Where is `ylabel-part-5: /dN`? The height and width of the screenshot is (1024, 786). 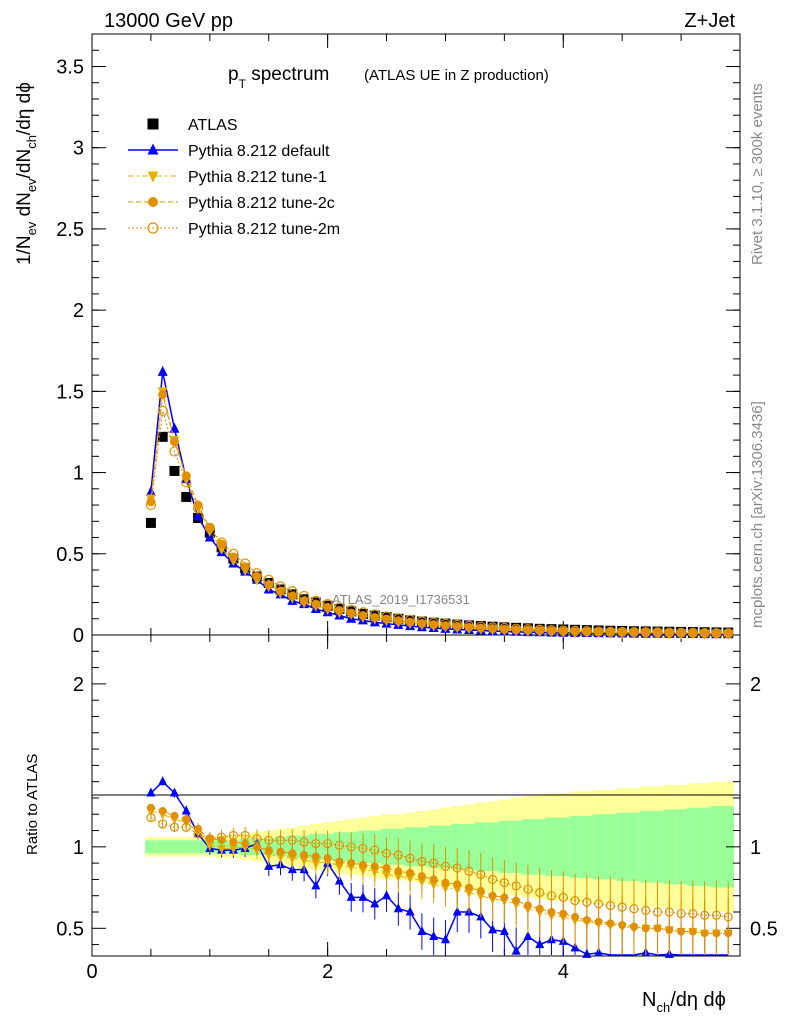
ylabel-part-5: /dN is located at coordinates (24, 164).